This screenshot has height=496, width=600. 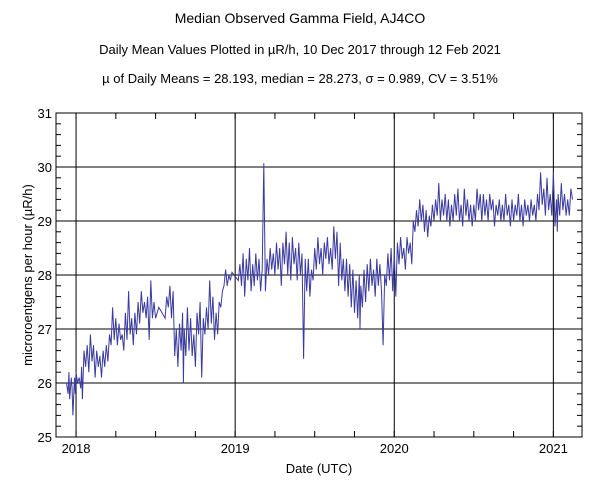 I want to click on x-tick-label: 2021, so click(x=553, y=448).